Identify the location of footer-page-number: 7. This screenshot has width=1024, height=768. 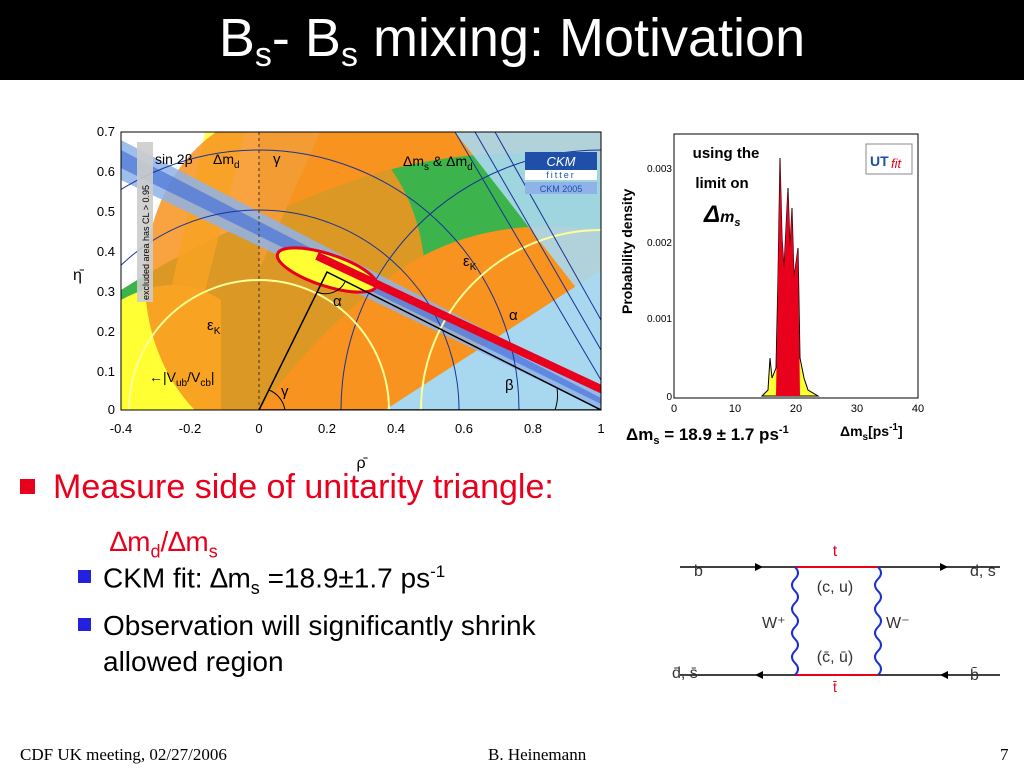
(1004, 754).